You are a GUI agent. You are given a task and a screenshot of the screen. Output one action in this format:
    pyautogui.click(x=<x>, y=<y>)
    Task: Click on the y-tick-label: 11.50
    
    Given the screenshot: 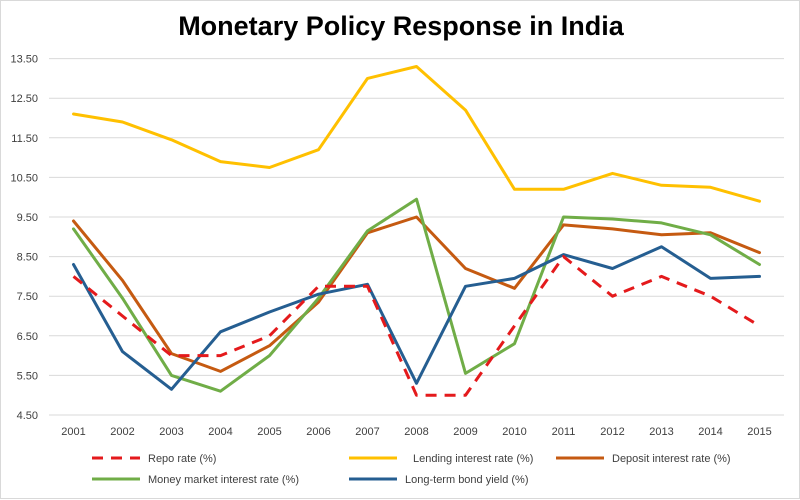 What is the action you would take?
    pyautogui.click(x=24, y=139)
    